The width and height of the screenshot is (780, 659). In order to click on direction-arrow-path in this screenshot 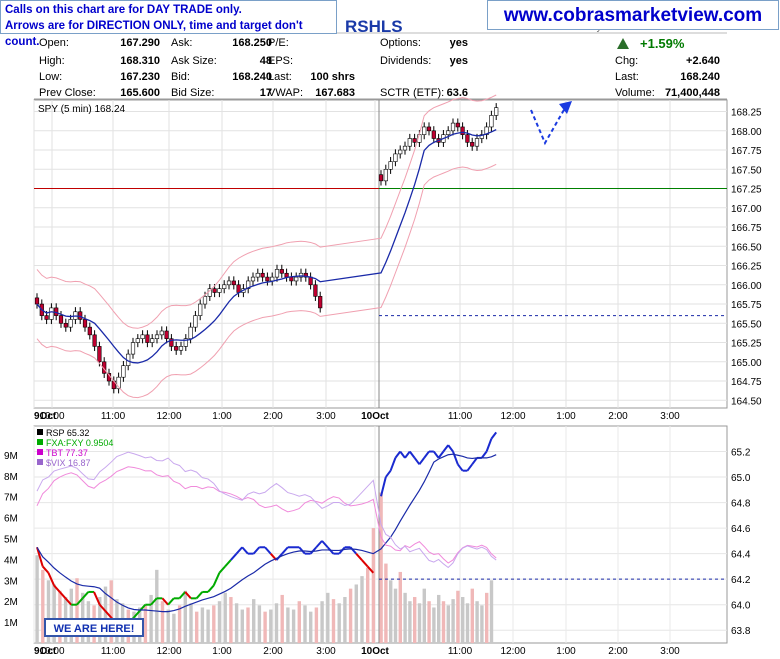, I will do `click(548, 126)`.